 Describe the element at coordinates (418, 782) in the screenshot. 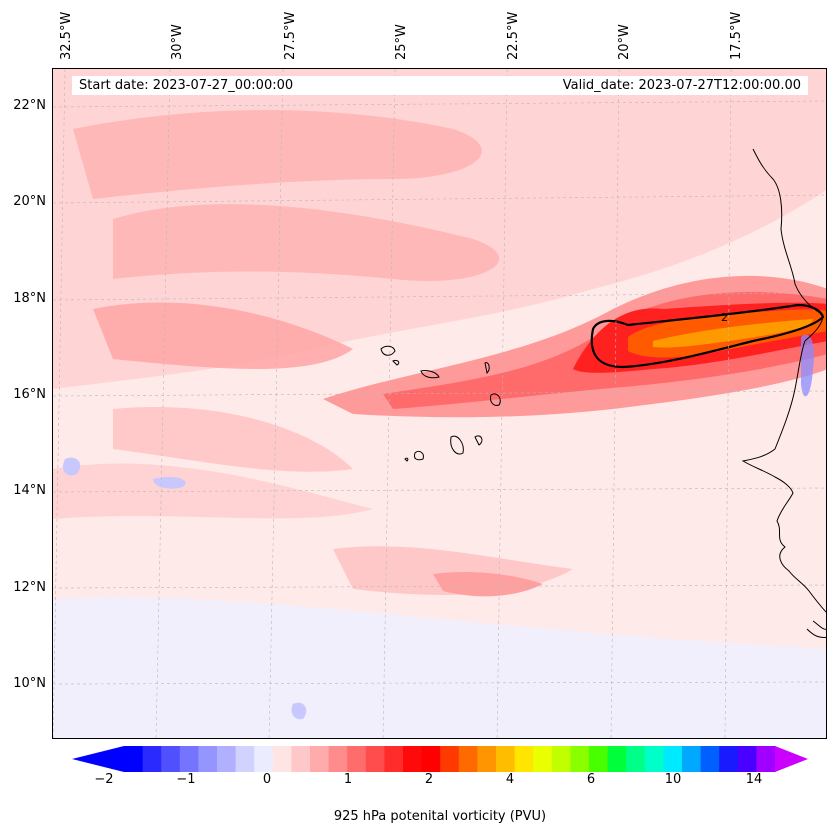

I see `colorbar-ticks: −2 −1 0 1 2 4 6 10 14` at that location.